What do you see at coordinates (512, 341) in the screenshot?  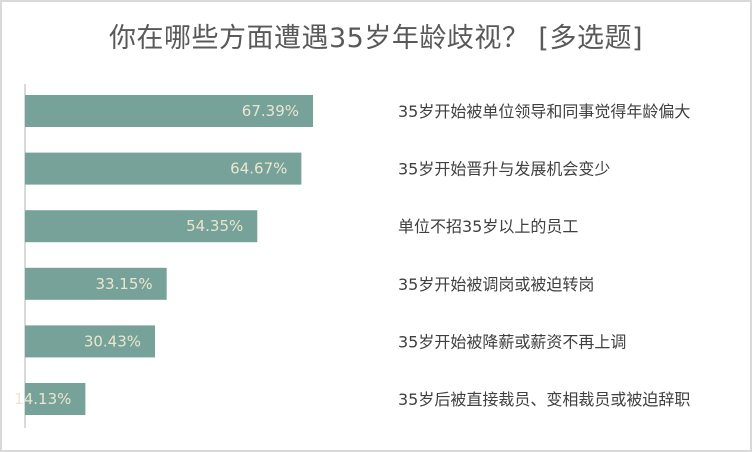 I see `category-label: 35岁开始被降薪或薪资不再上调` at bounding box center [512, 341].